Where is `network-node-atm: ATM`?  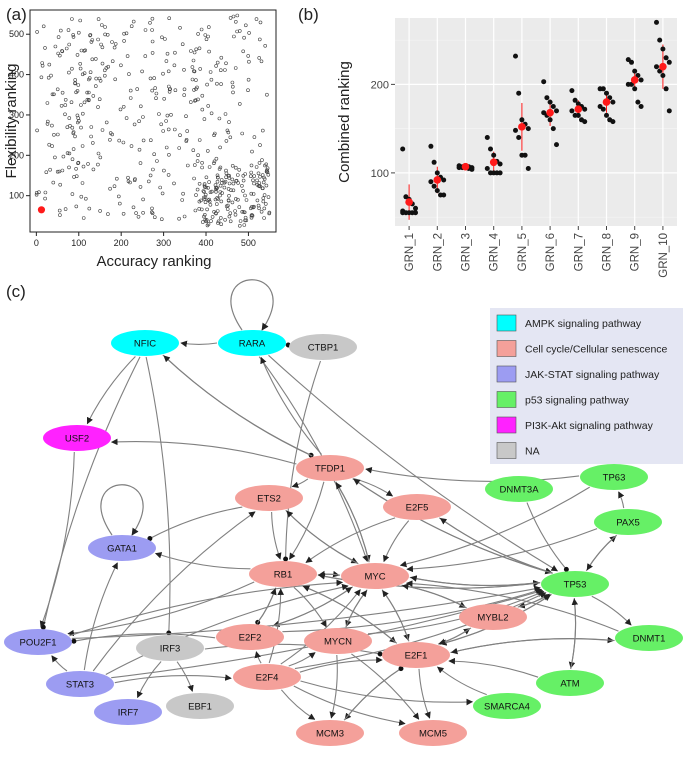 network-node-atm: ATM is located at coordinates (570, 683).